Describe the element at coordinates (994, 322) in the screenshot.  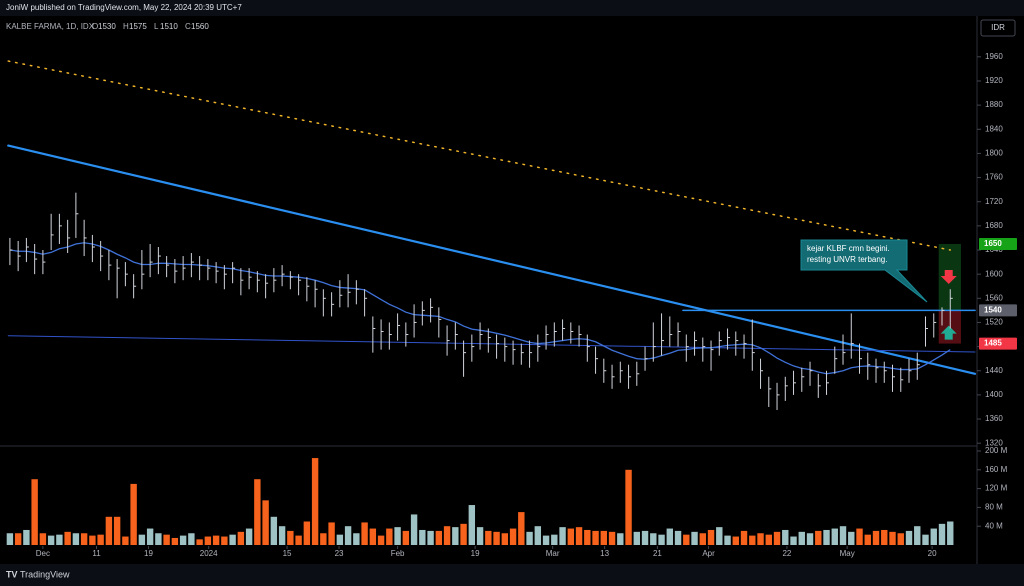
I see `y-tick-label: 1520` at that location.